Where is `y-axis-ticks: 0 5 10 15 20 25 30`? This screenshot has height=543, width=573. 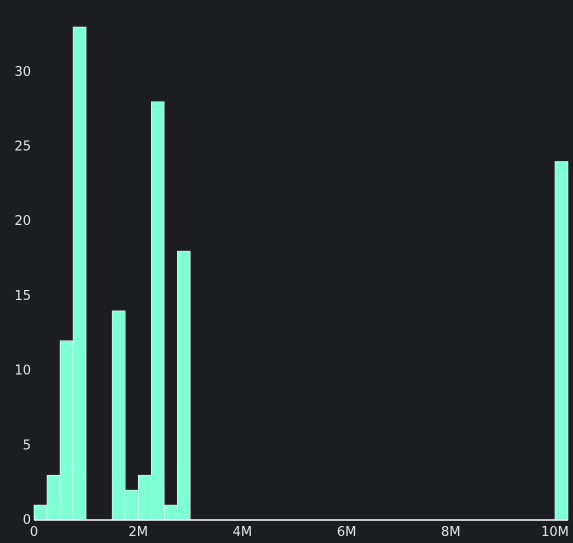
y-axis-ticks: 0 5 10 15 20 25 30 is located at coordinates (22, 296).